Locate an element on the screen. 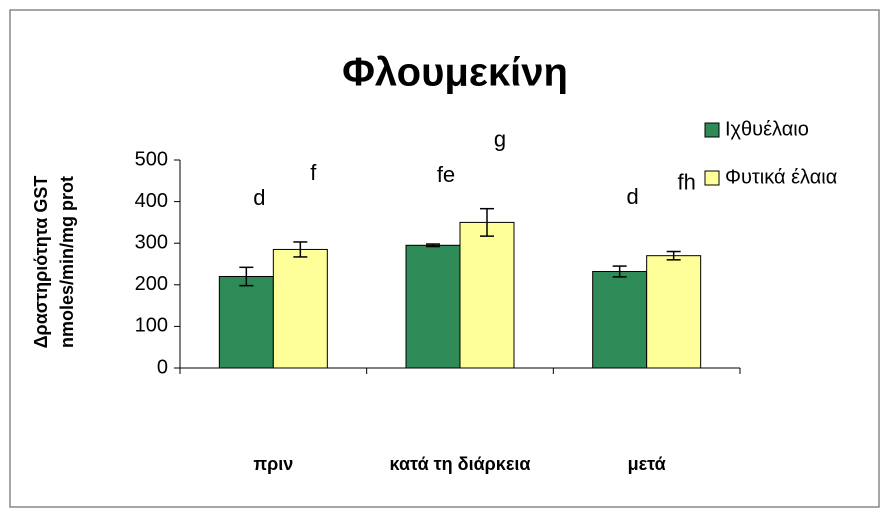 The height and width of the screenshot is (518, 890). y-tick-label: 0 is located at coordinates (162, 367).